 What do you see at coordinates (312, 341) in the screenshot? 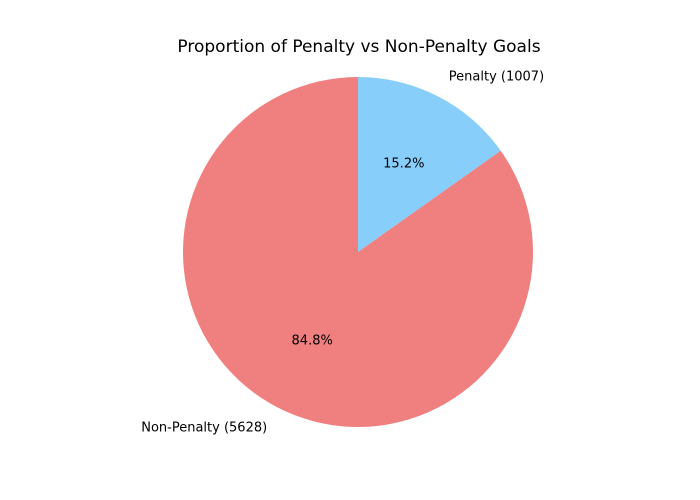
I see `slice-percent-label: 84.8%` at bounding box center [312, 341].